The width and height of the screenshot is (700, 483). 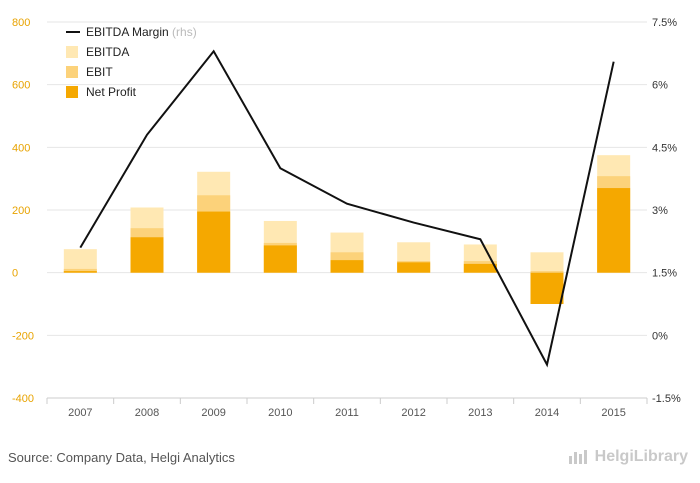 I want to click on legend-label: Net Profit, so click(x=111, y=92).